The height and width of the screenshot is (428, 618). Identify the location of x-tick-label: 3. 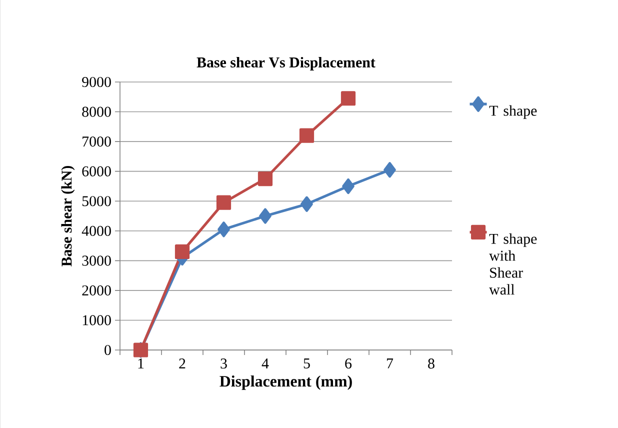
(223, 363).